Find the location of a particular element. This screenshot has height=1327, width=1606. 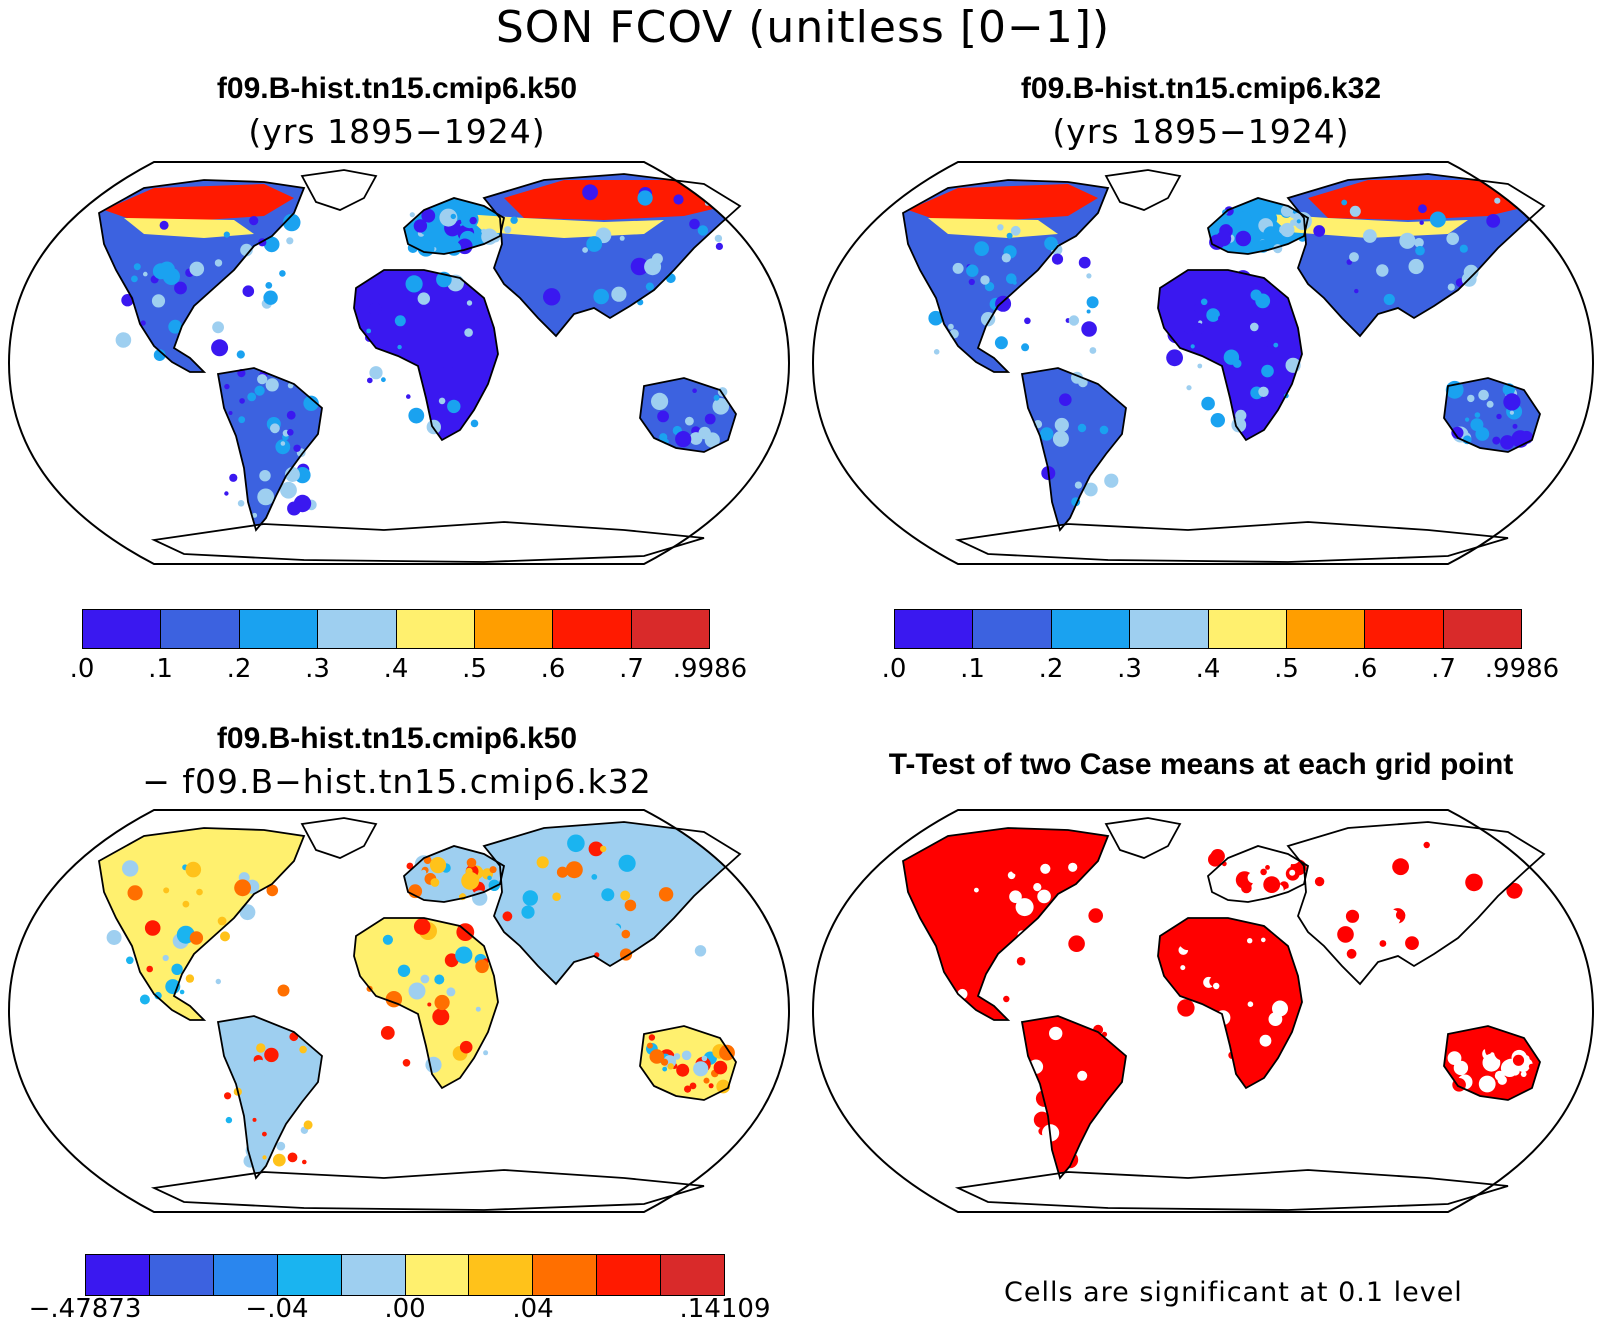

colorbar-tick-label: .4 is located at coordinates (396, 669).